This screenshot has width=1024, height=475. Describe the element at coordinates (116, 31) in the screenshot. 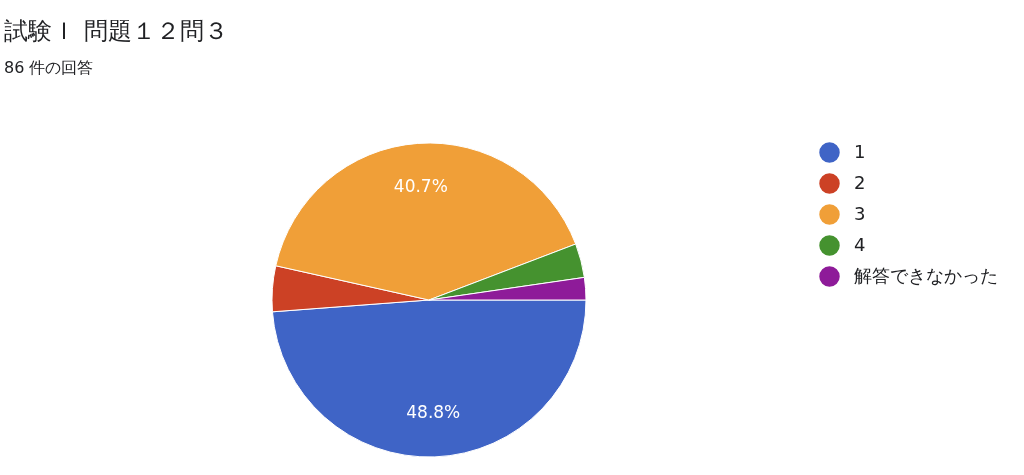

I see `chart-title: 試験Ｉ 問題１２問３` at that location.